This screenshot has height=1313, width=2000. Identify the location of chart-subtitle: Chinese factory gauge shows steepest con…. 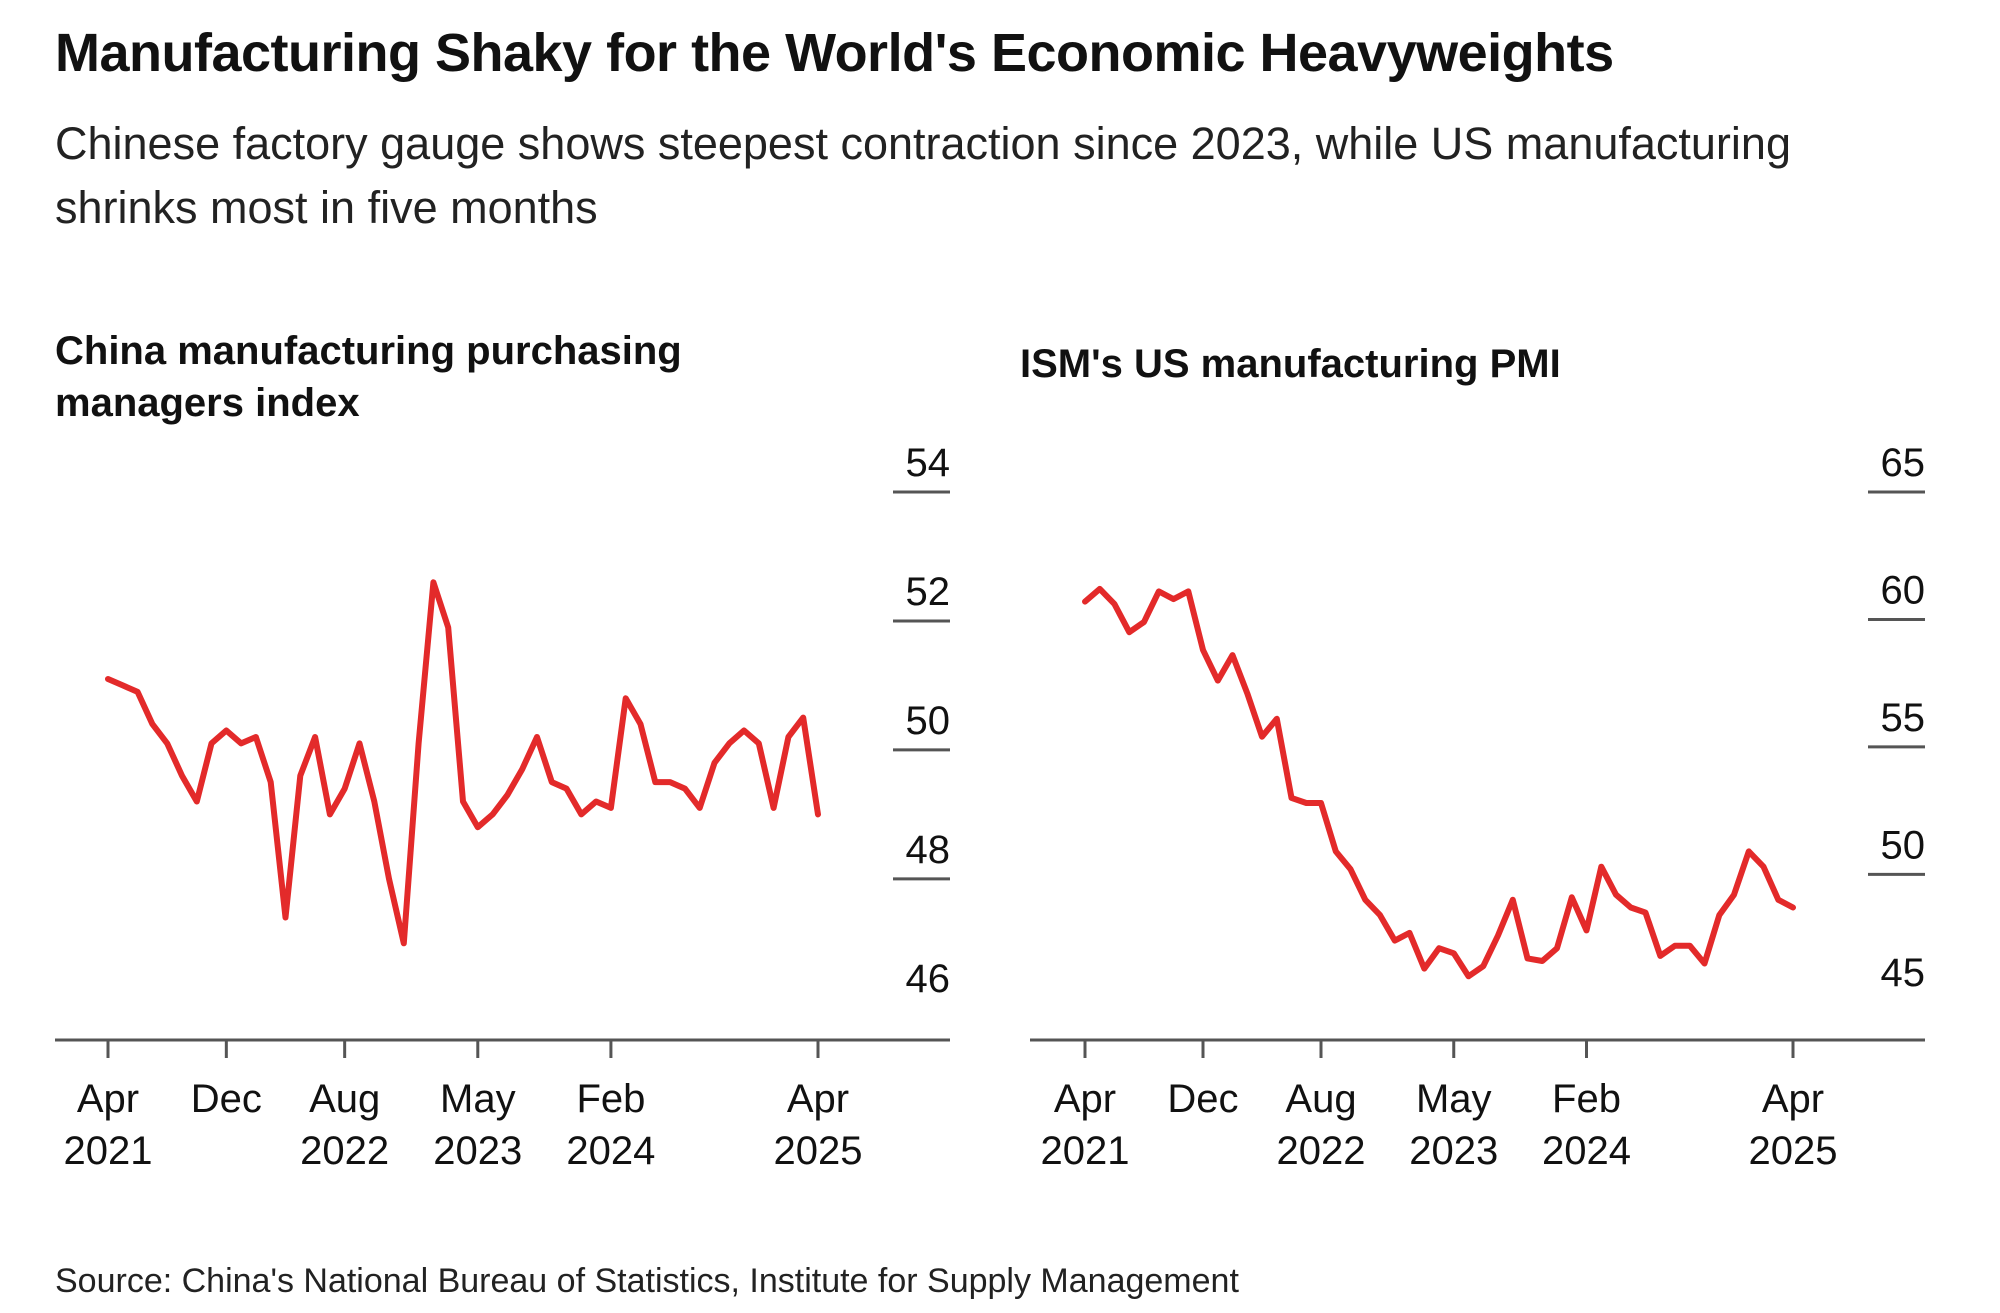
(923, 175).